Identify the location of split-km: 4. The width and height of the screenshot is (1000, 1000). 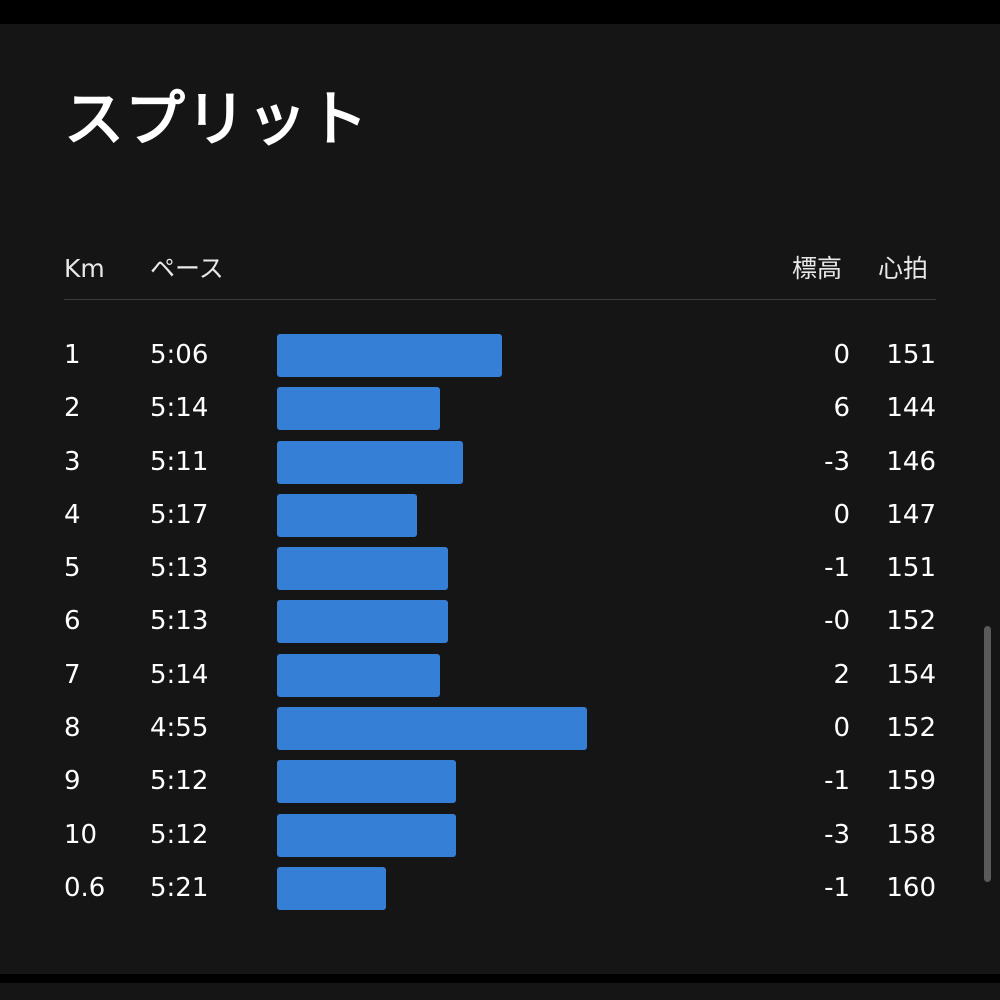
(72, 514).